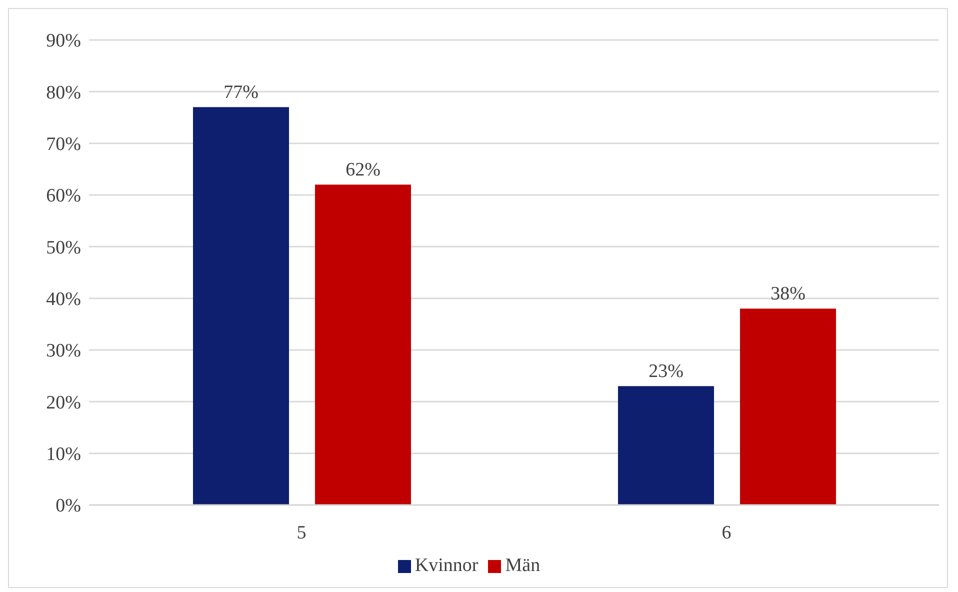 This screenshot has width=958, height=592. What do you see at coordinates (446, 565) in the screenshot?
I see `legend-label: Kvinnor` at bounding box center [446, 565].